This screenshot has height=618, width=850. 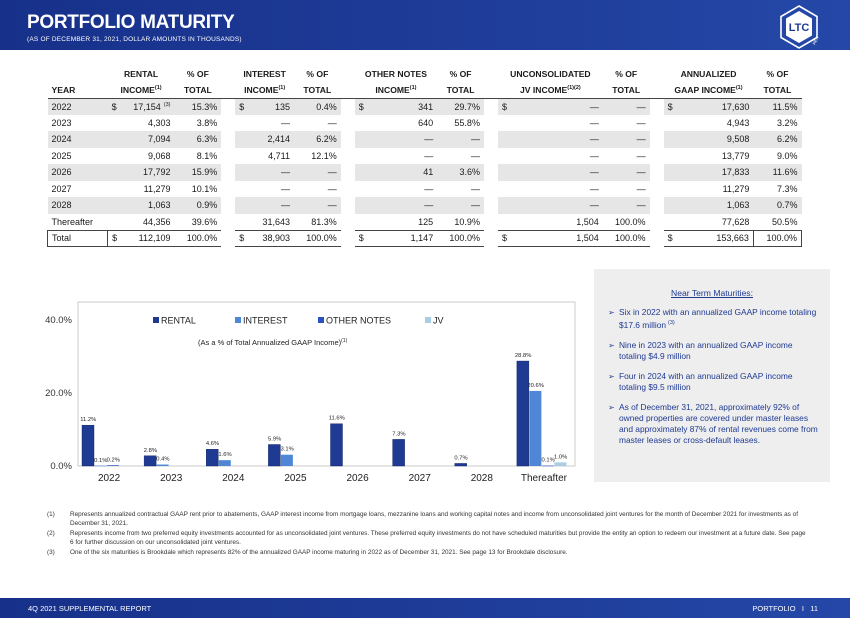 I want to click on col-rental-income-top: RENTAL, so click(x=141, y=74).